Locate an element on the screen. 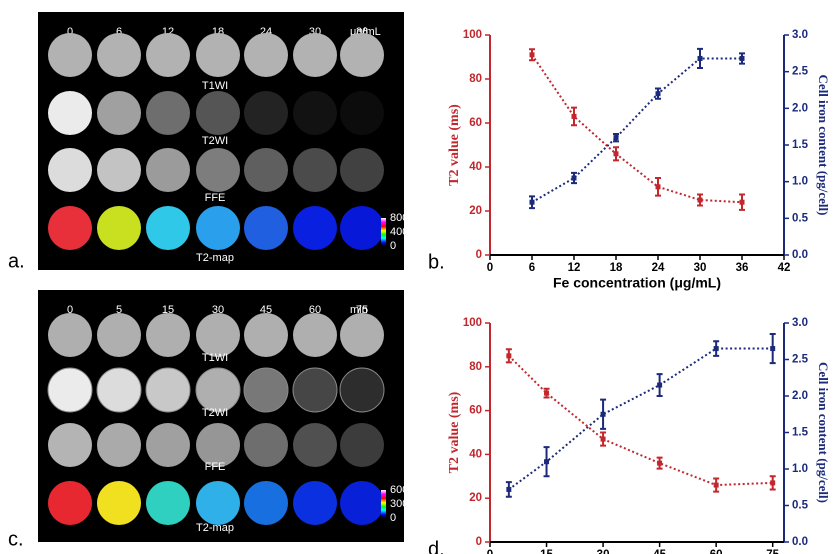  x-tick-label: 60 is located at coordinates (716, 551).